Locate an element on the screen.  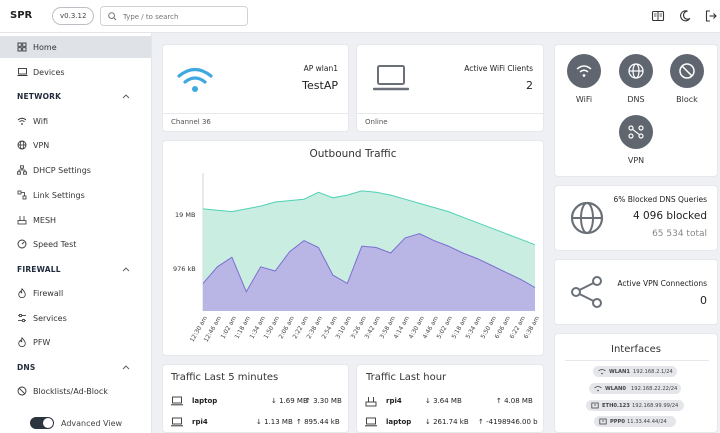
interface-badge: WLAN0 192.168.22.22/24 is located at coordinates (635, 388).